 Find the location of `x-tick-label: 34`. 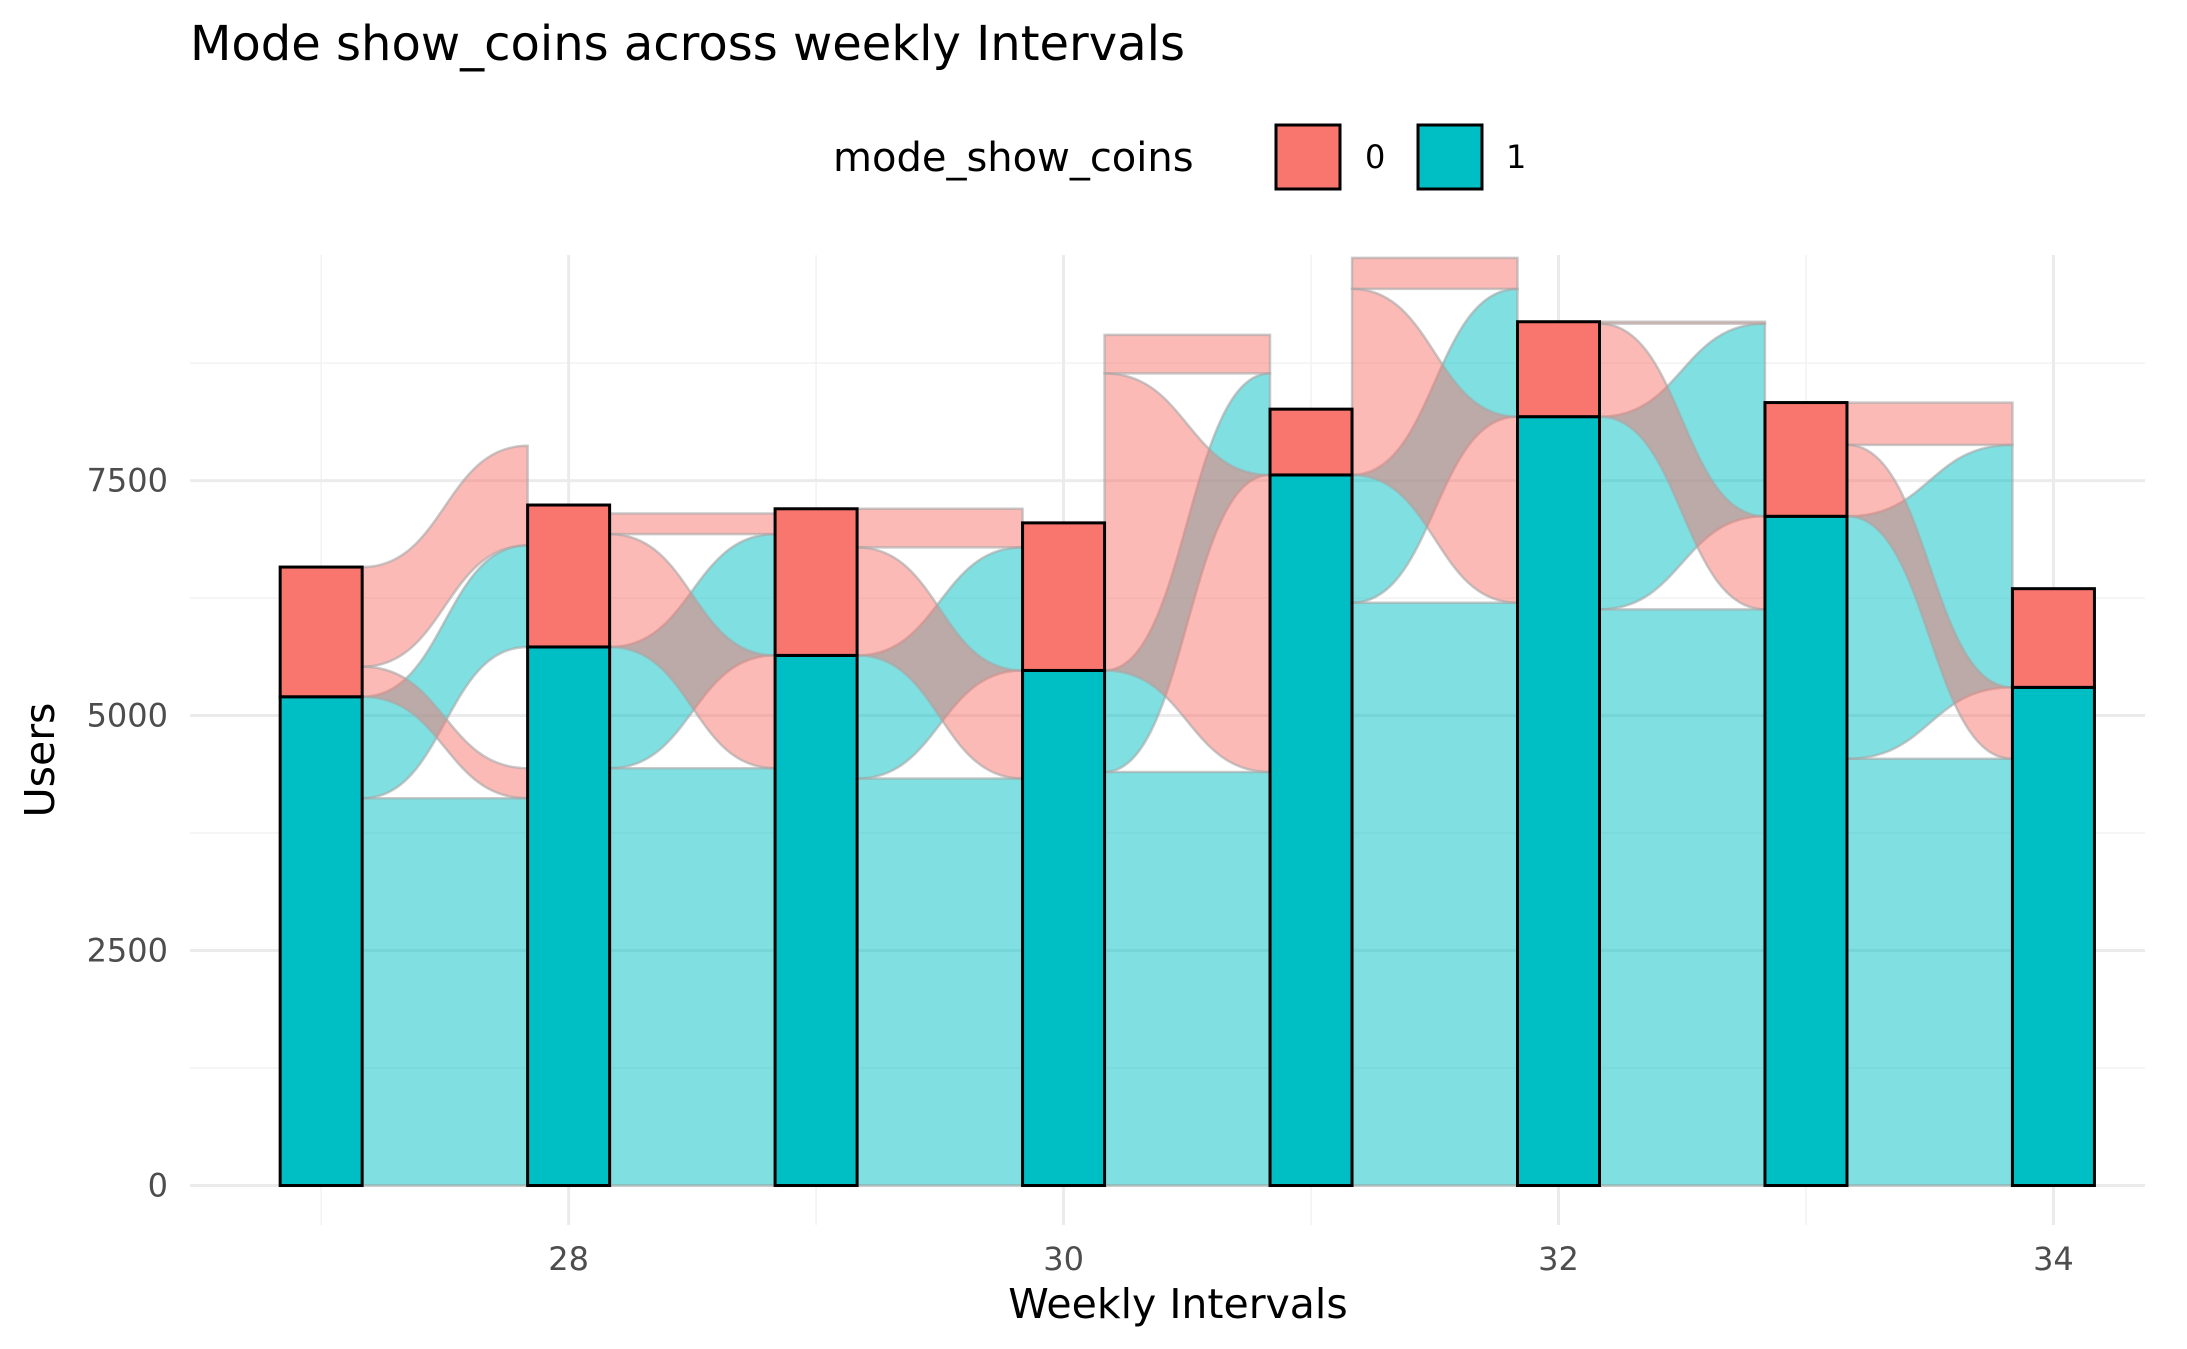

x-tick-label: 34 is located at coordinates (2053, 1259).